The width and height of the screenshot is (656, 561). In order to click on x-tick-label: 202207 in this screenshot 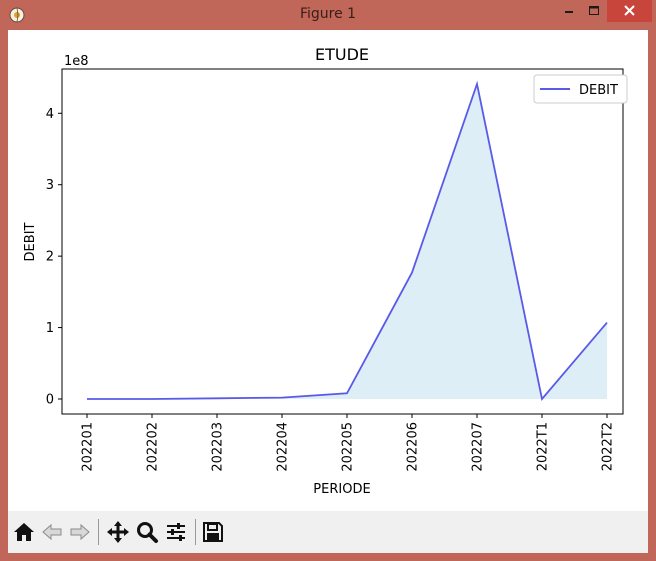, I will do `click(478, 447)`.